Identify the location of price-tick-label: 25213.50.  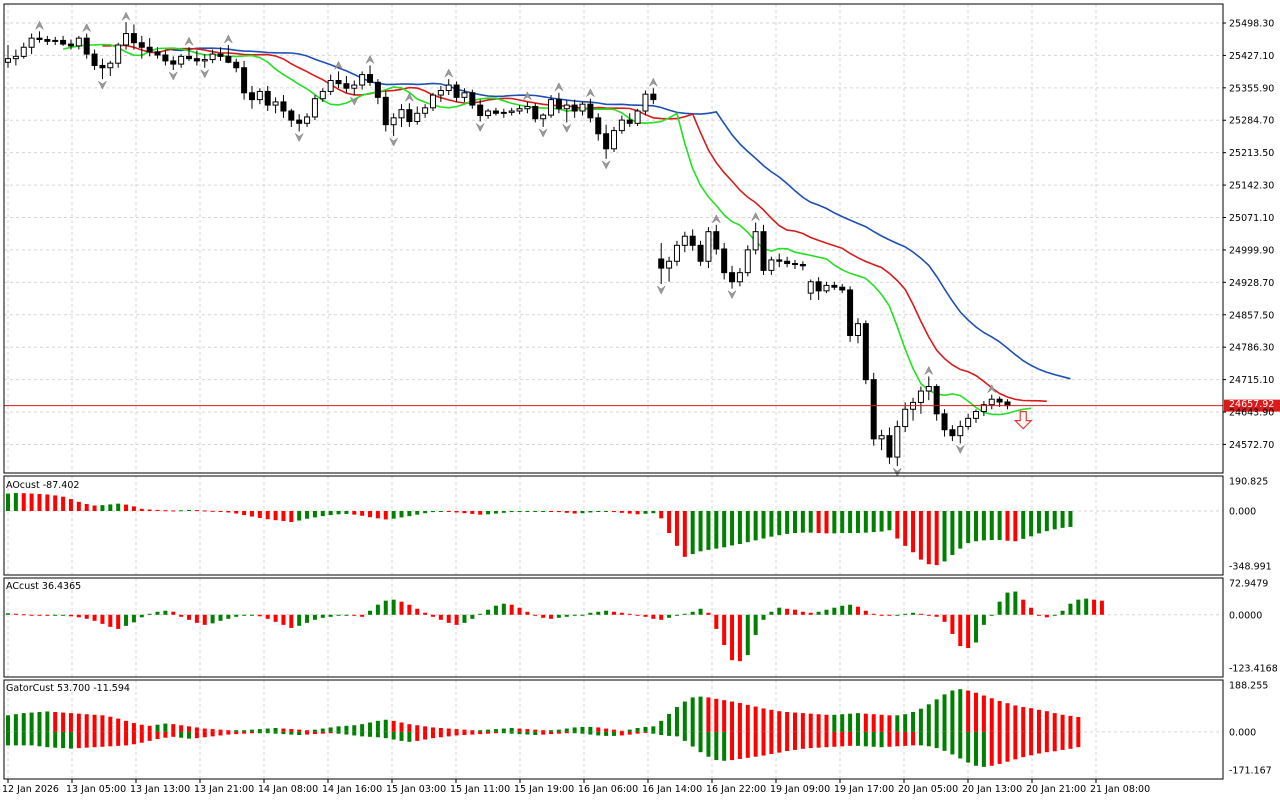
(1251, 153).